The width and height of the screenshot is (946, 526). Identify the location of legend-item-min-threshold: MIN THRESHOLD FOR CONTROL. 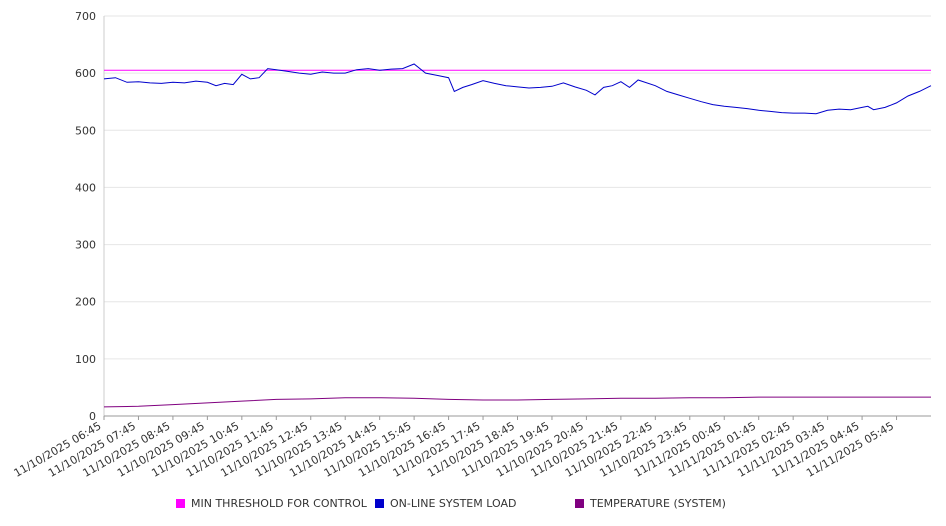
(271, 503).